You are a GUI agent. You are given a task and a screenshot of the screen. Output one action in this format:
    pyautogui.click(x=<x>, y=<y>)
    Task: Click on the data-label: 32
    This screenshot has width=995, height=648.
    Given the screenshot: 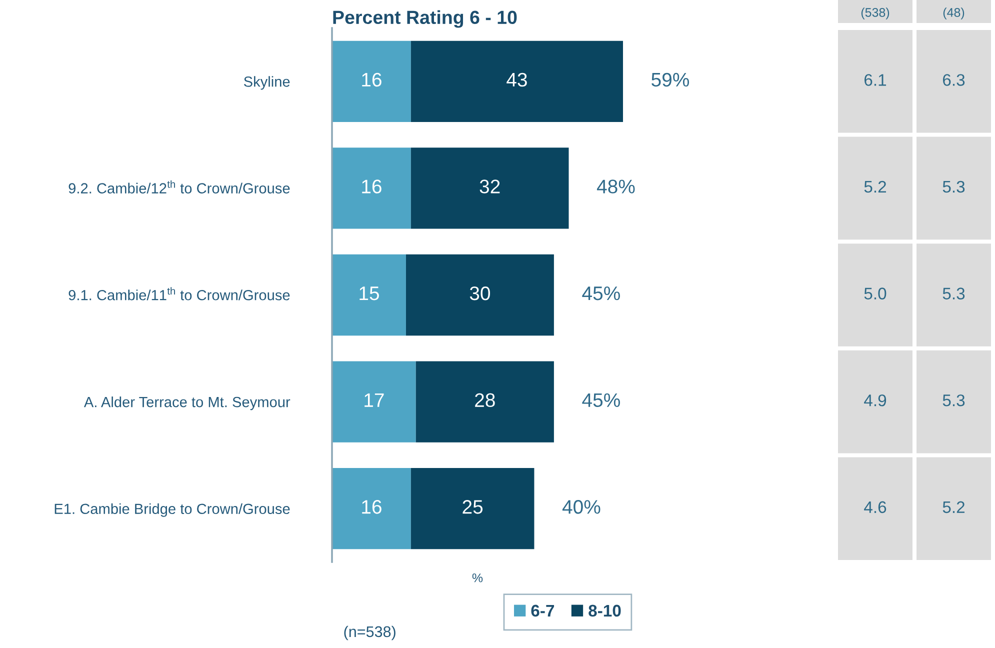 What is the action you would take?
    pyautogui.click(x=490, y=187)
    